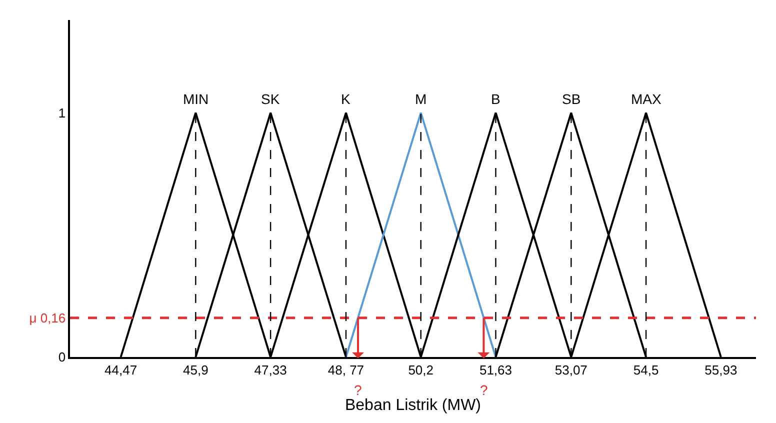 This screenshot has height=423, width=776. What do you see at coordinates (121, 370) in the screenshot?
I see `x-tick-label: 44,47` at bounding box center [121, 370].